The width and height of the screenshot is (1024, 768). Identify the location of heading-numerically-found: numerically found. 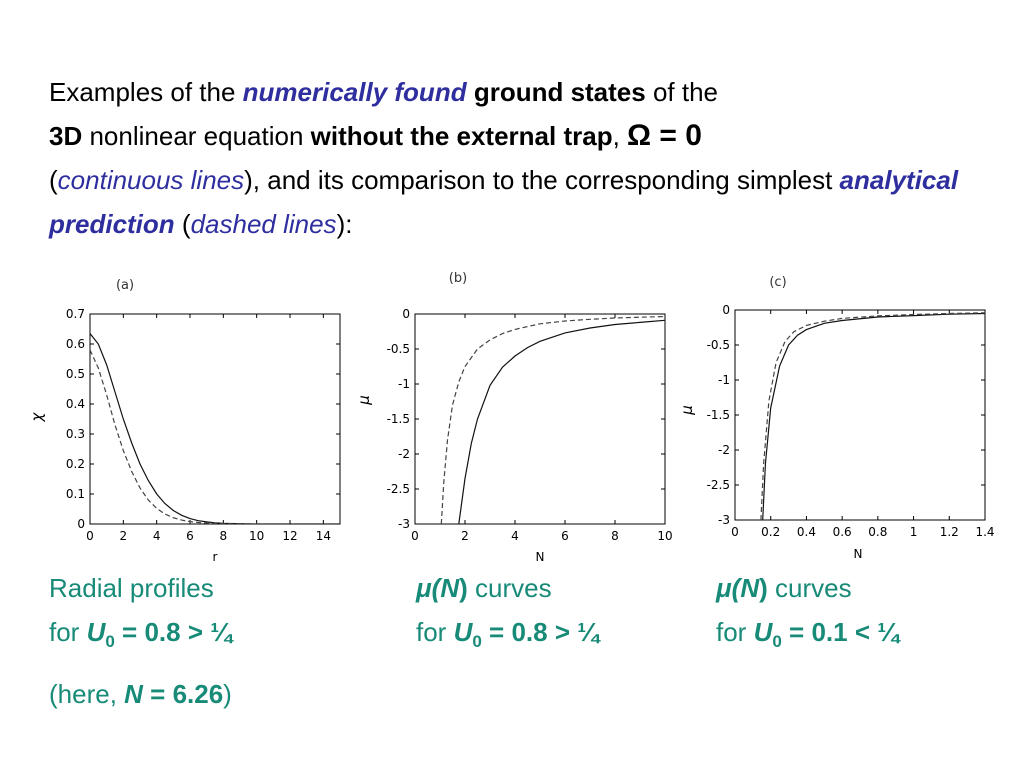
(354, 92).